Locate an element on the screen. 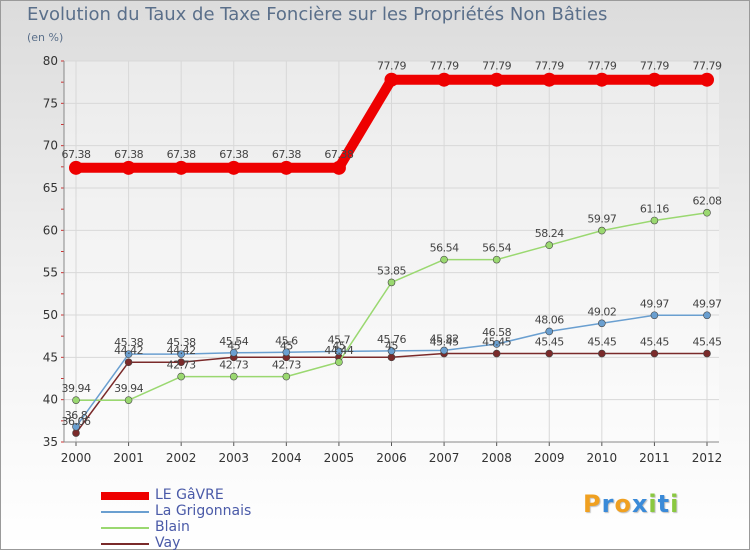 The image size is (750, 552). y-tick-label: 50 is located at coordinates (50, 315).